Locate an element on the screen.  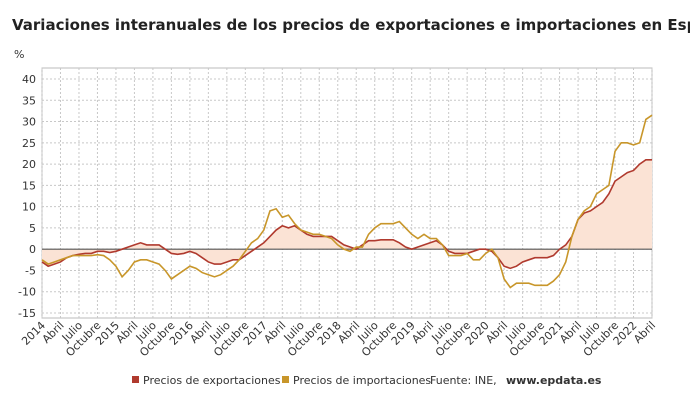
y-tick-label: 5 is located at coordinates (32, 228).